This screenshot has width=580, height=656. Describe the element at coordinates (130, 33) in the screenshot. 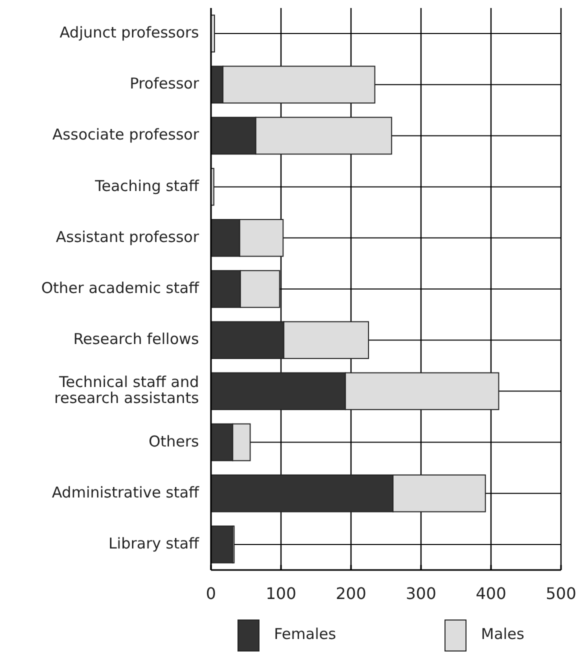

I see `y-tick-label: Adjunct professors` at that location.